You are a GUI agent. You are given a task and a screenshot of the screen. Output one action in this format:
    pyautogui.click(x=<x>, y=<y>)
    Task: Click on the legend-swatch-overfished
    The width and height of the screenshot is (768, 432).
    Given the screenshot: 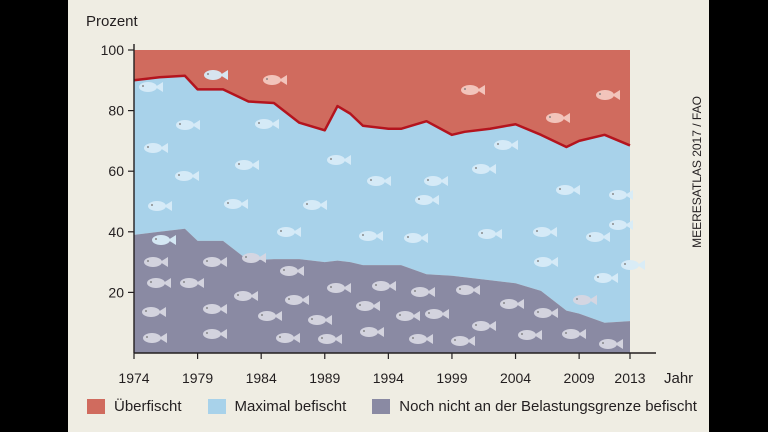 What is the action you would take?
    pyautogui.click(x=96, y=406)
    